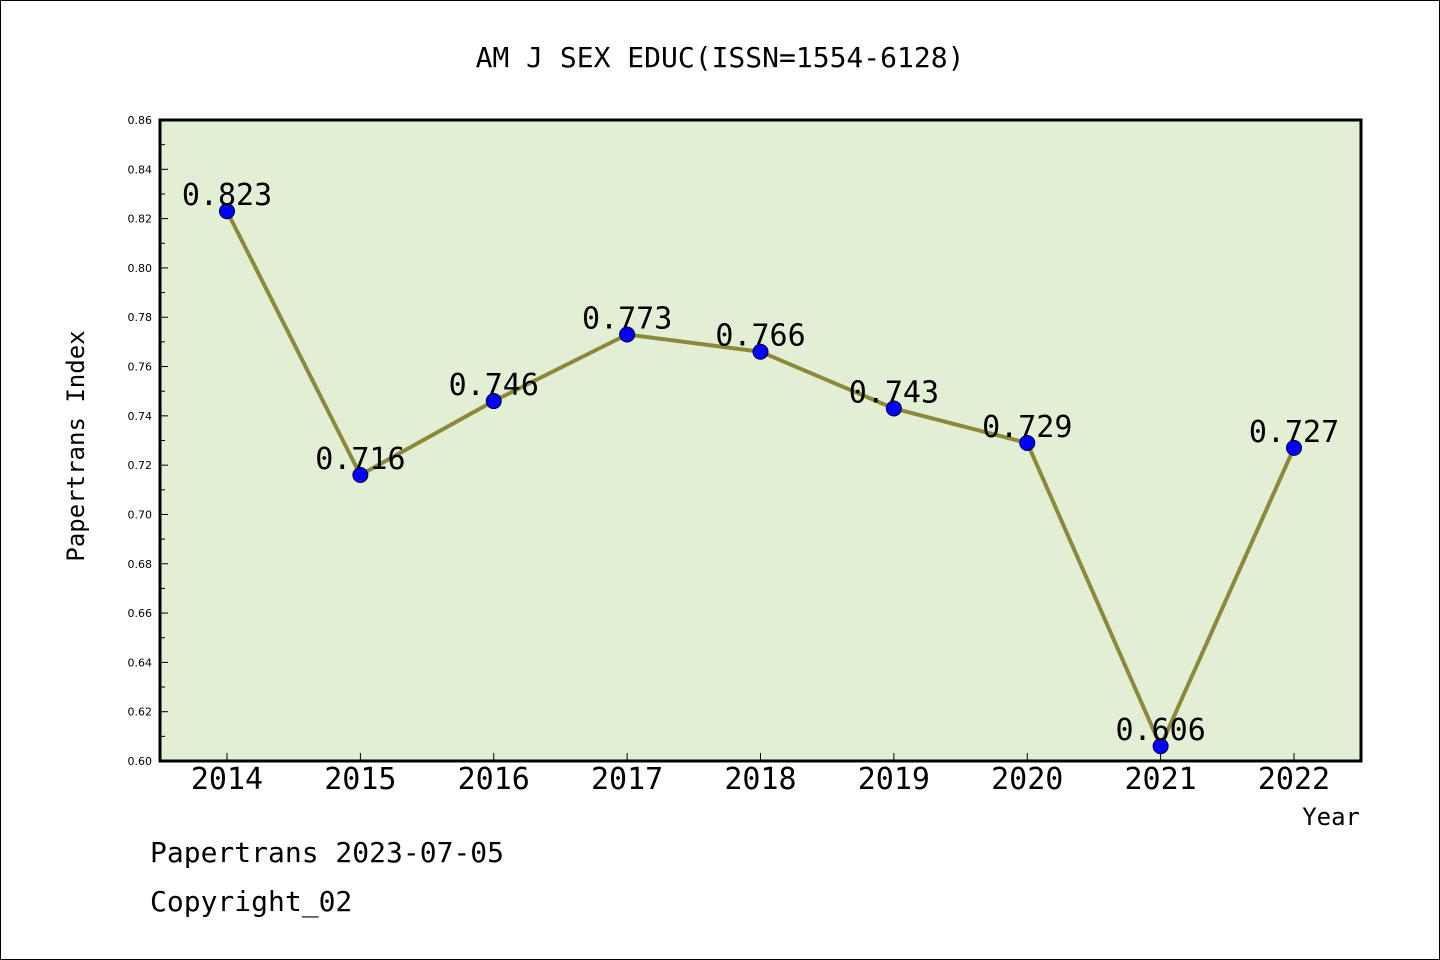 This screenshot has height=960, width=1440. What do you see at coordinates (140, 219) in the screenshot?
I see `y-tick-label: 0.82` at bounding box center [140, 219].